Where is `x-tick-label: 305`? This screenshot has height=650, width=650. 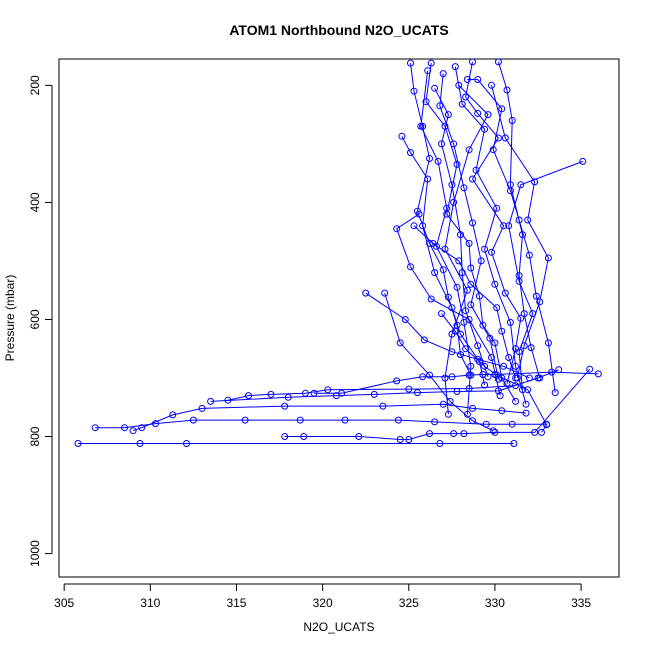 x-tick-label: 305 is located at coordinates (64, 603).